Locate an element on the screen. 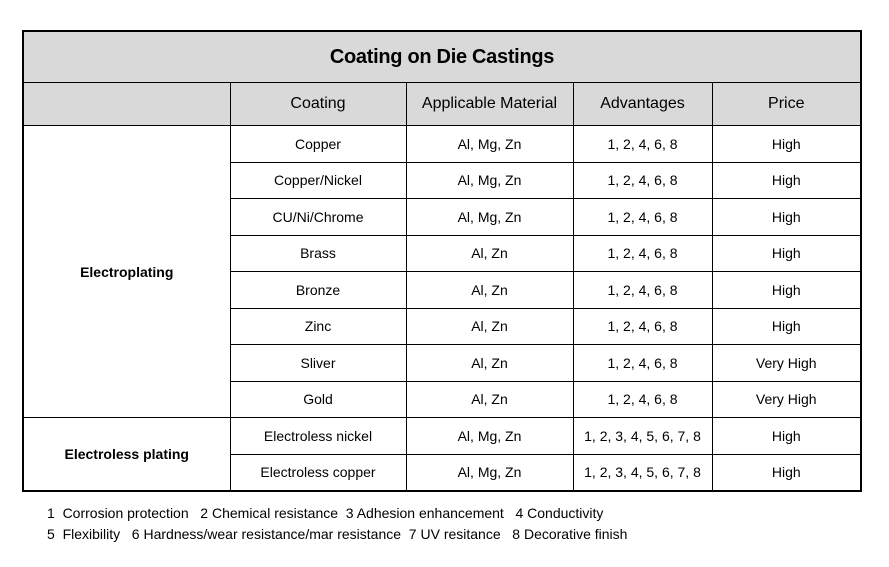  header-material: Applicable Material is located at coordinates (489, 104).